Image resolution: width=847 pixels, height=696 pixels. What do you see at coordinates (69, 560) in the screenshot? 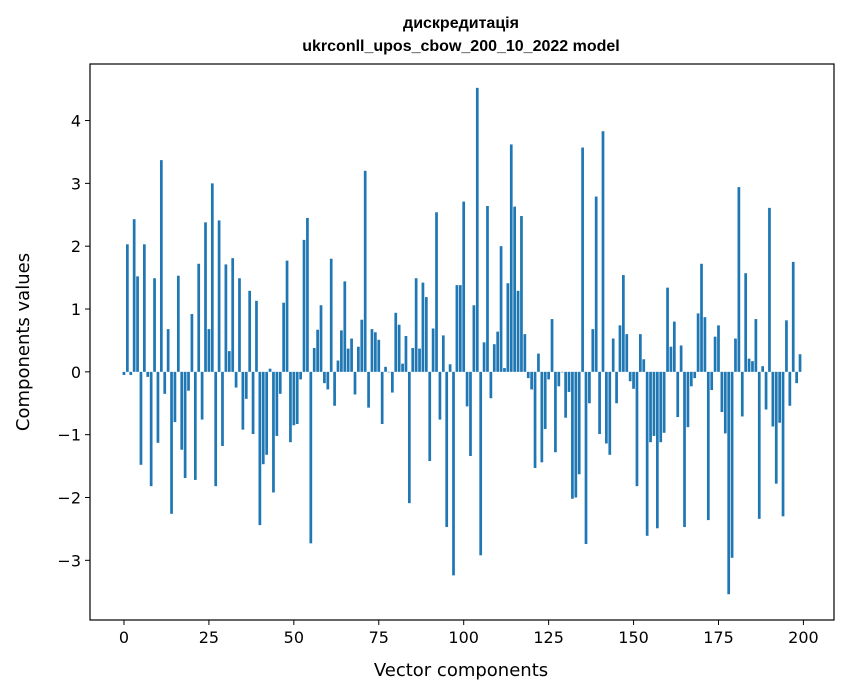
I see `y-tick-label: −3` at bounding box center [69, 560].